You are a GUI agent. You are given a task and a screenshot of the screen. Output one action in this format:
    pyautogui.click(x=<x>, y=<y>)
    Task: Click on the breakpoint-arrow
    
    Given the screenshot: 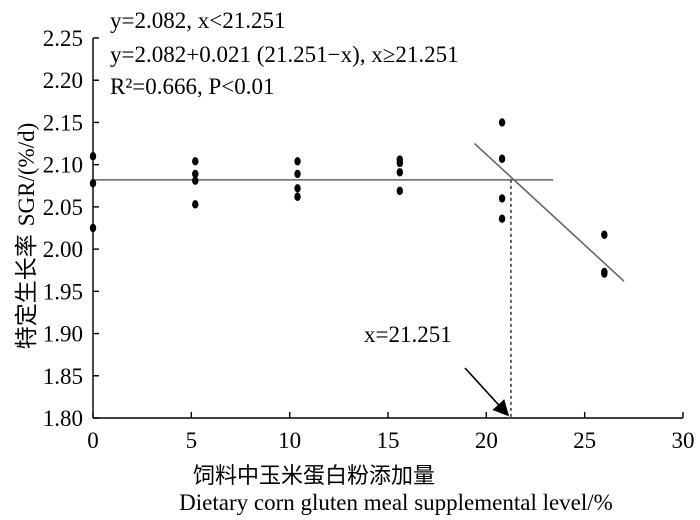 What is the action you would take?
    pyautogui.click(x=487, y=392)
    